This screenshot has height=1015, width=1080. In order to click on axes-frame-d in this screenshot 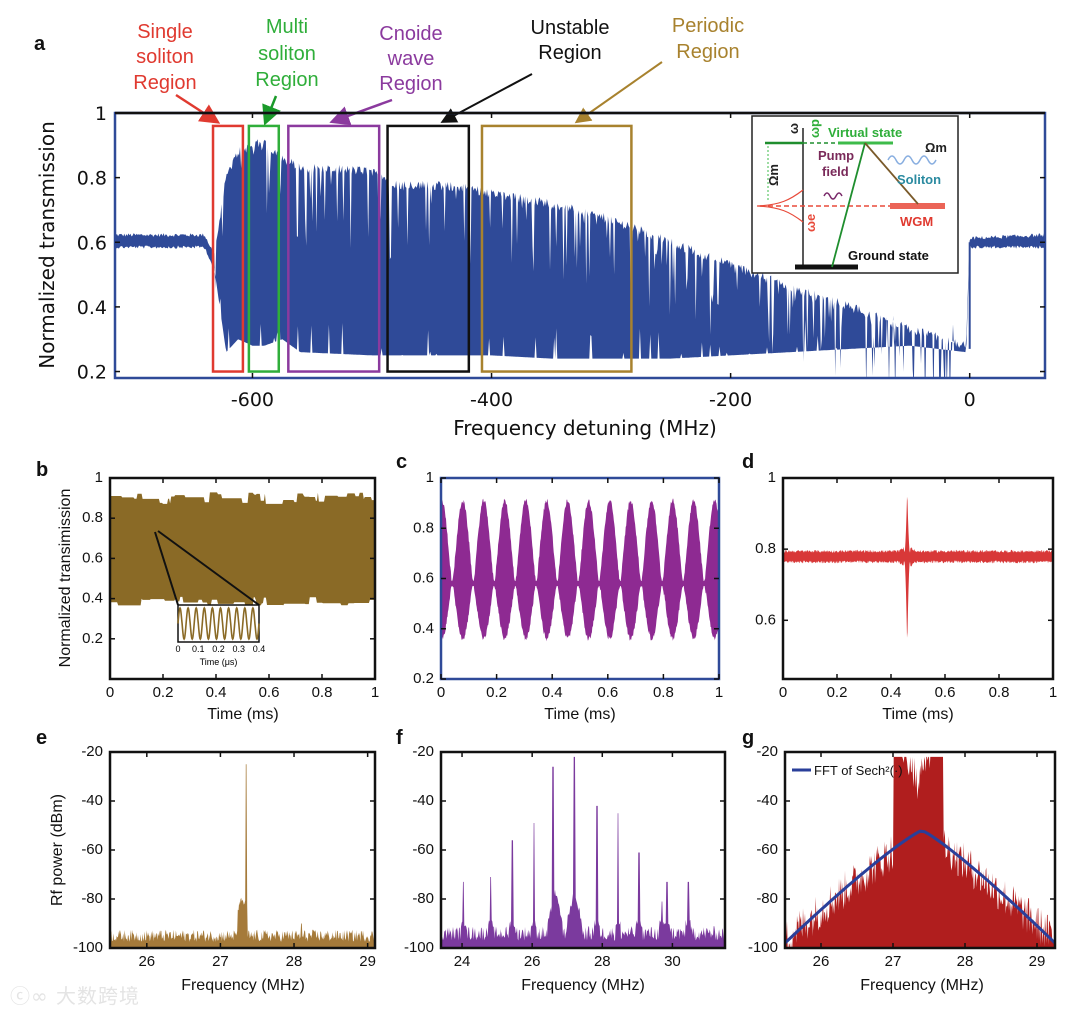, I will do `click(918, 578)`.